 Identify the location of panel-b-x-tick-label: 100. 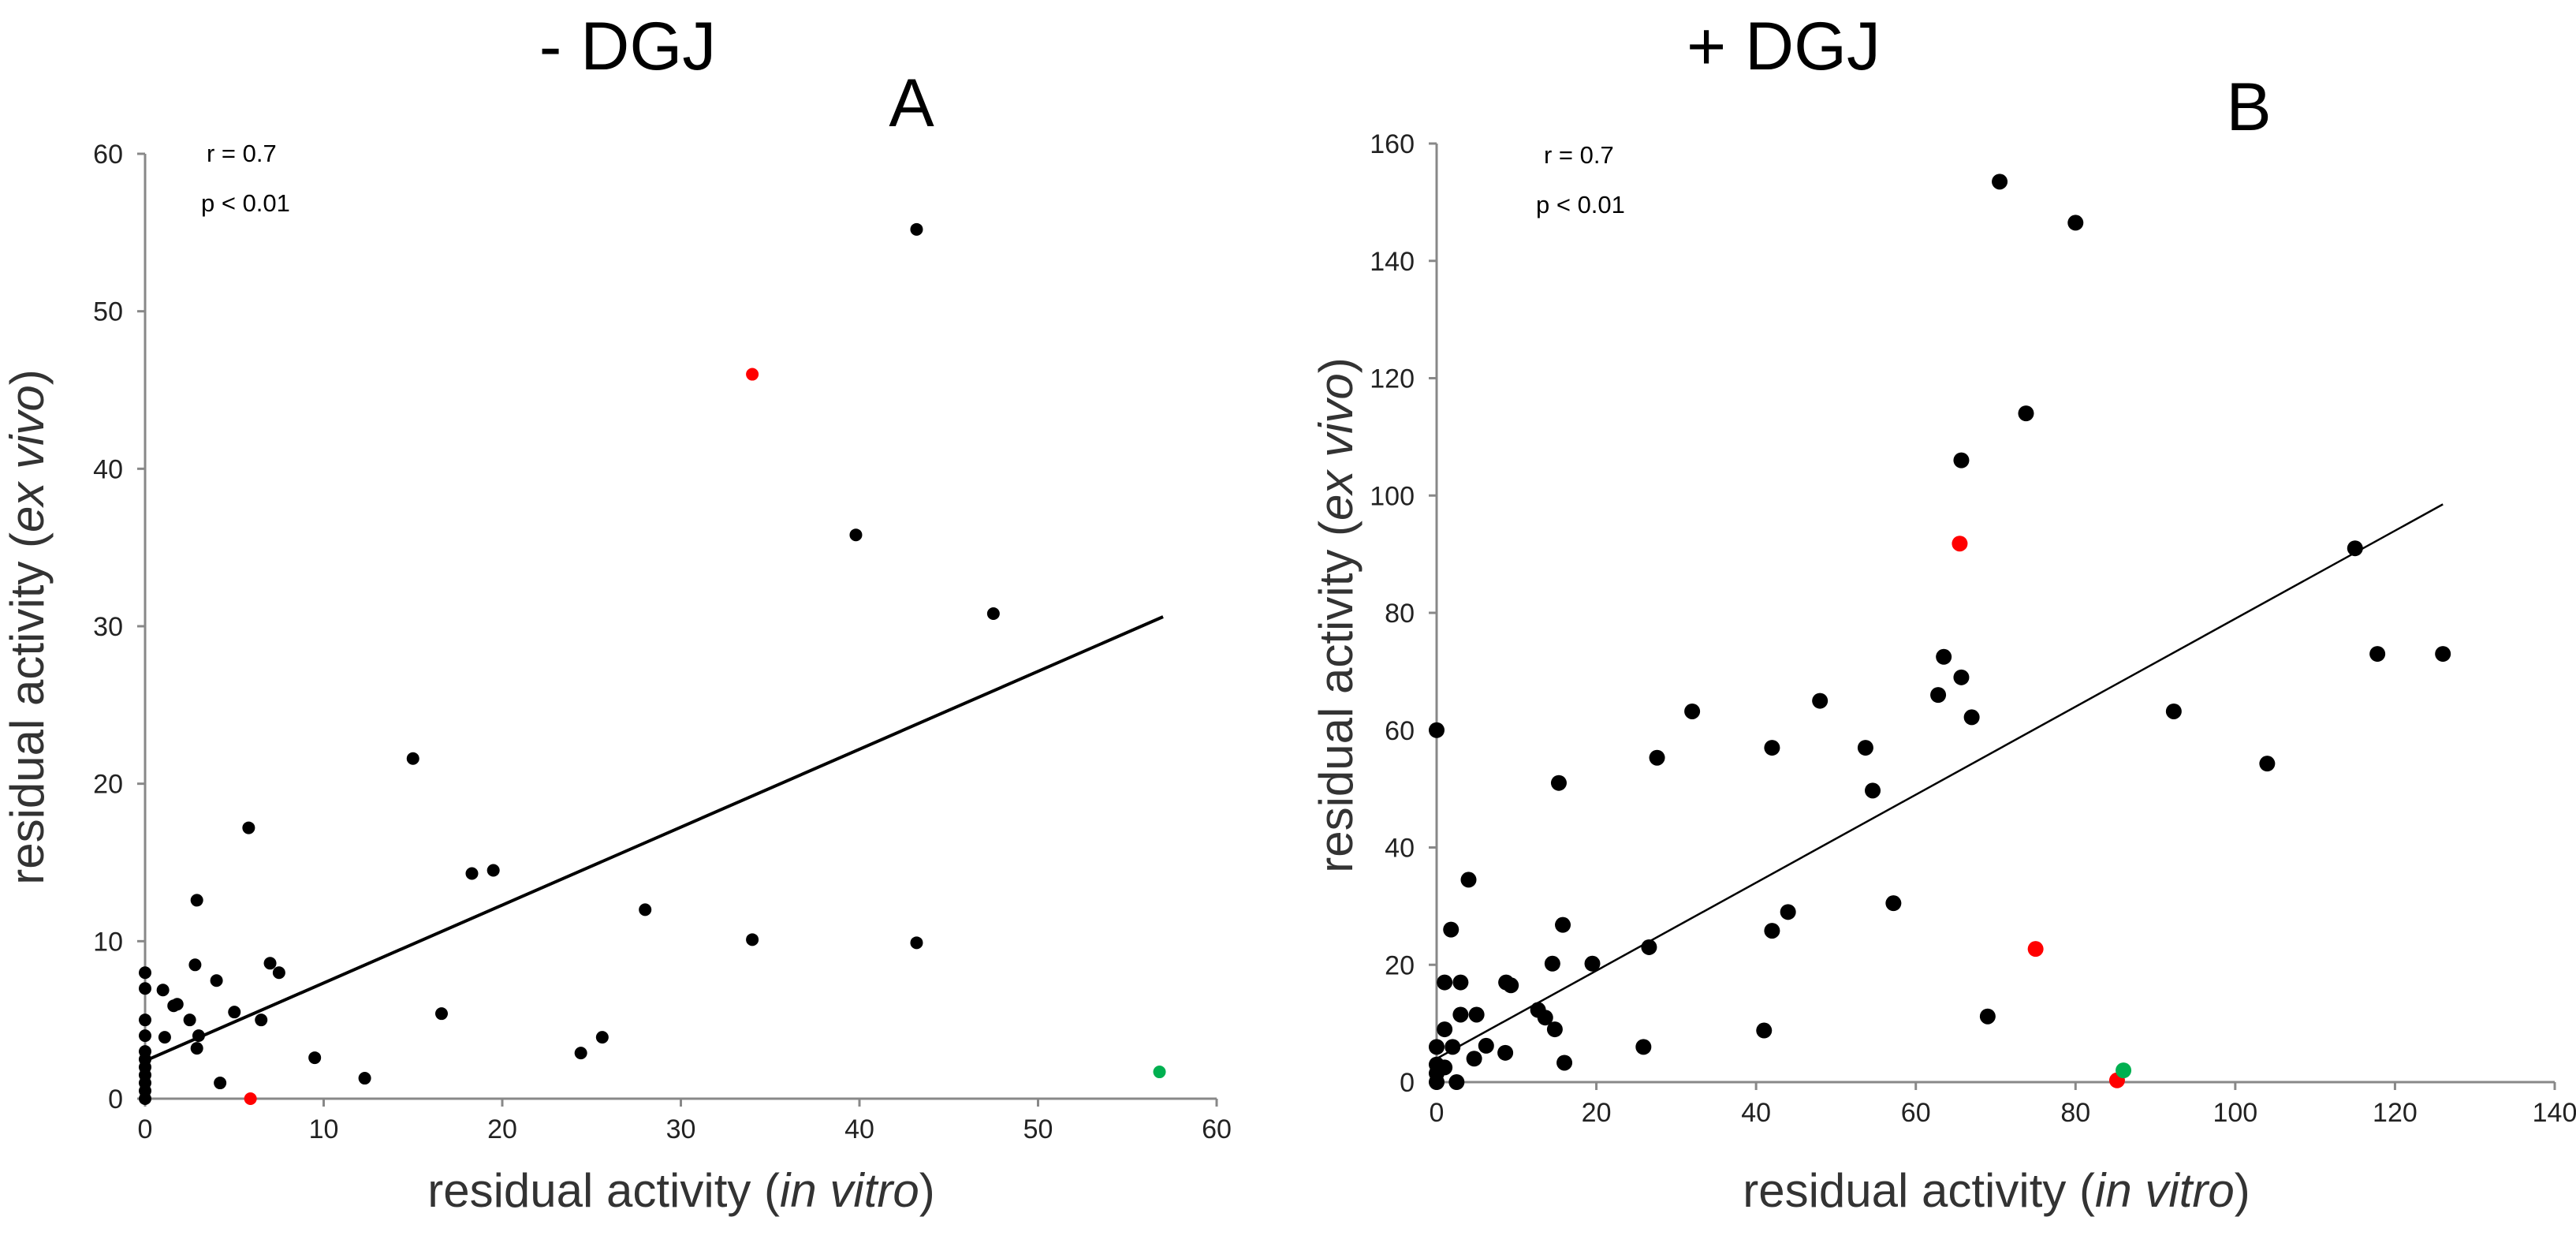
(2235, 1113).